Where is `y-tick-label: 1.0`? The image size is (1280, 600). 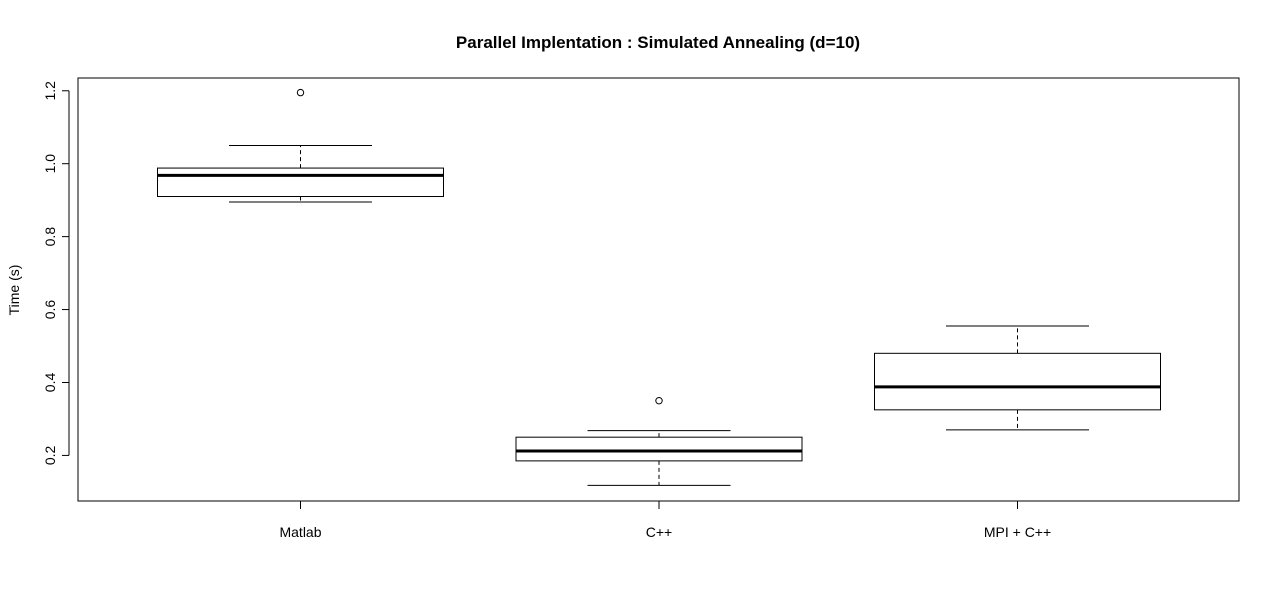
y-tick-label: 1.0 is located at coordinates (50, 164).